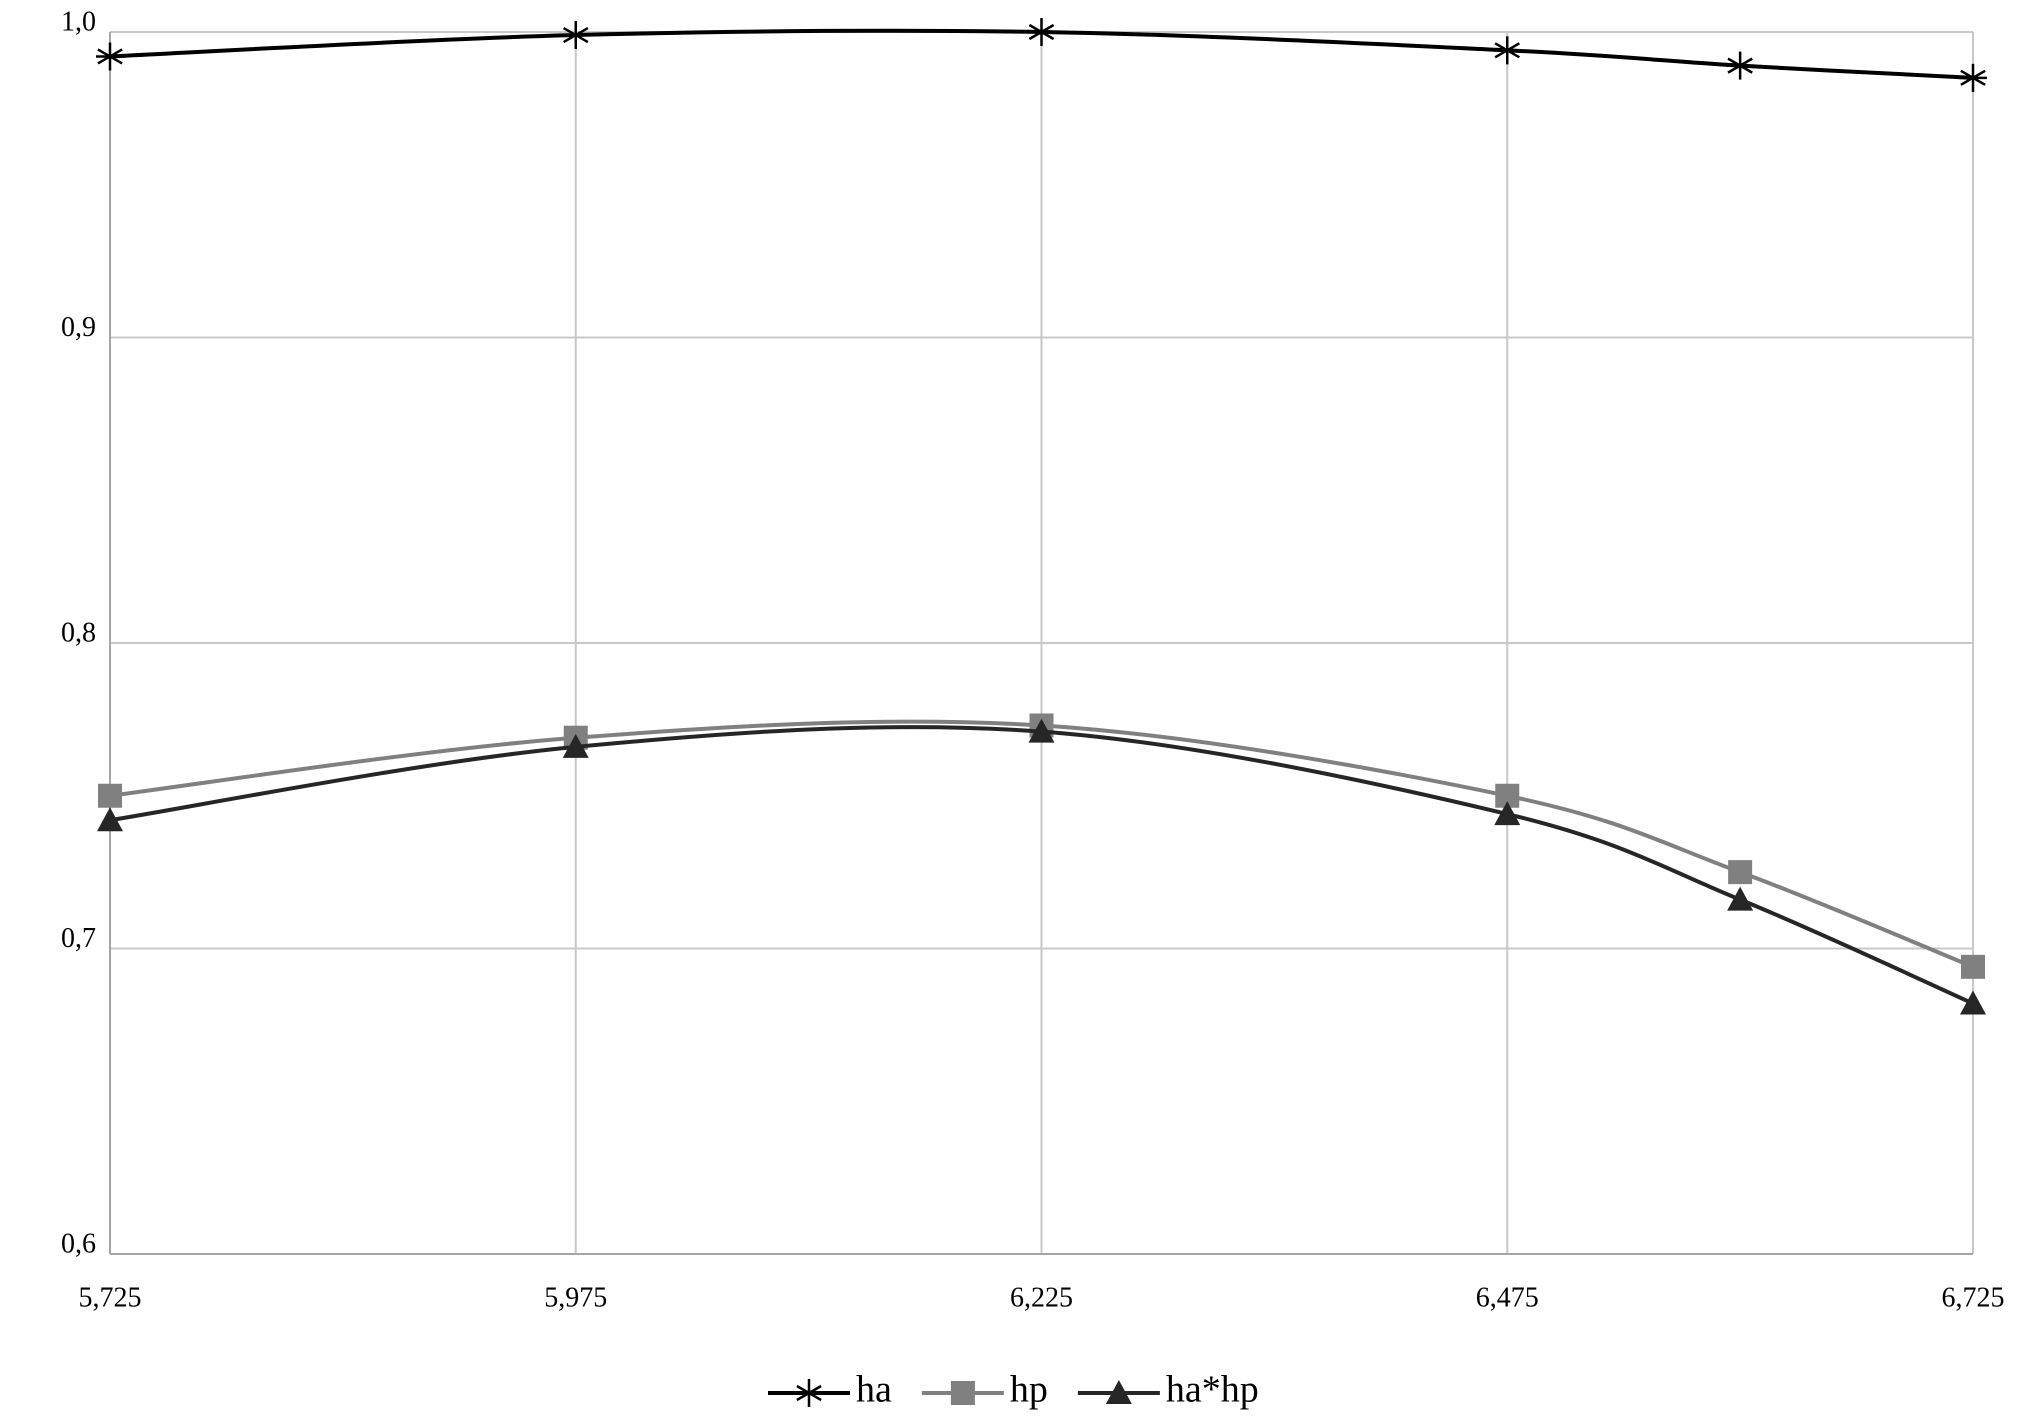  What do you see at coordinates (575, 1297) in the screenshot?
I see `x-tick-label: 5,975` at bounding box center [575, 1297].